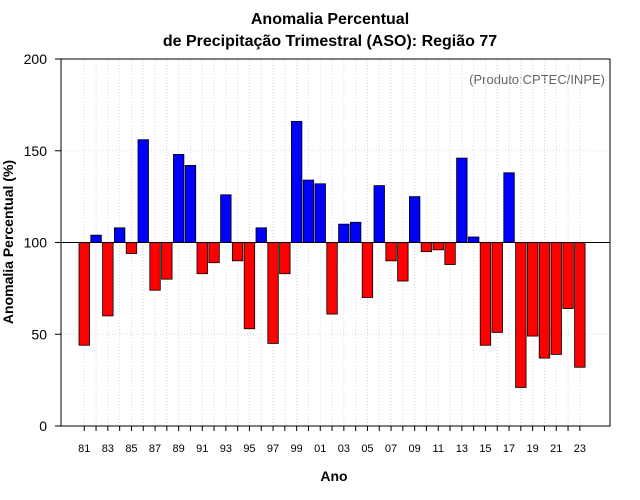 The width and height of the screenshot is (640, 500). What do you see at coordinates (330, 19) in the screenshot?
I see `chart-title-line1: Anomalia Percentual` at bounding box center [330, 19].